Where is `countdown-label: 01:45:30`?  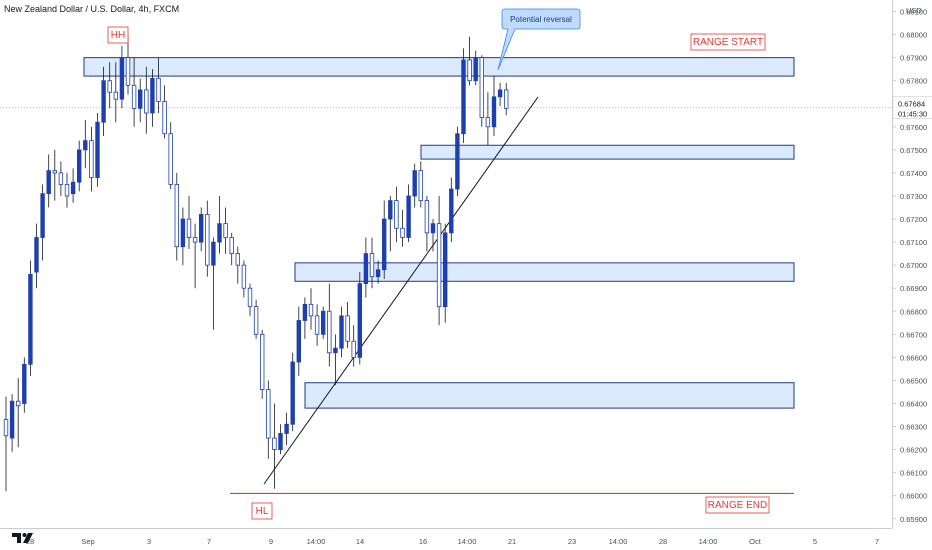 countdown-label: 01:45:30 is located at coordinates (912, 113).